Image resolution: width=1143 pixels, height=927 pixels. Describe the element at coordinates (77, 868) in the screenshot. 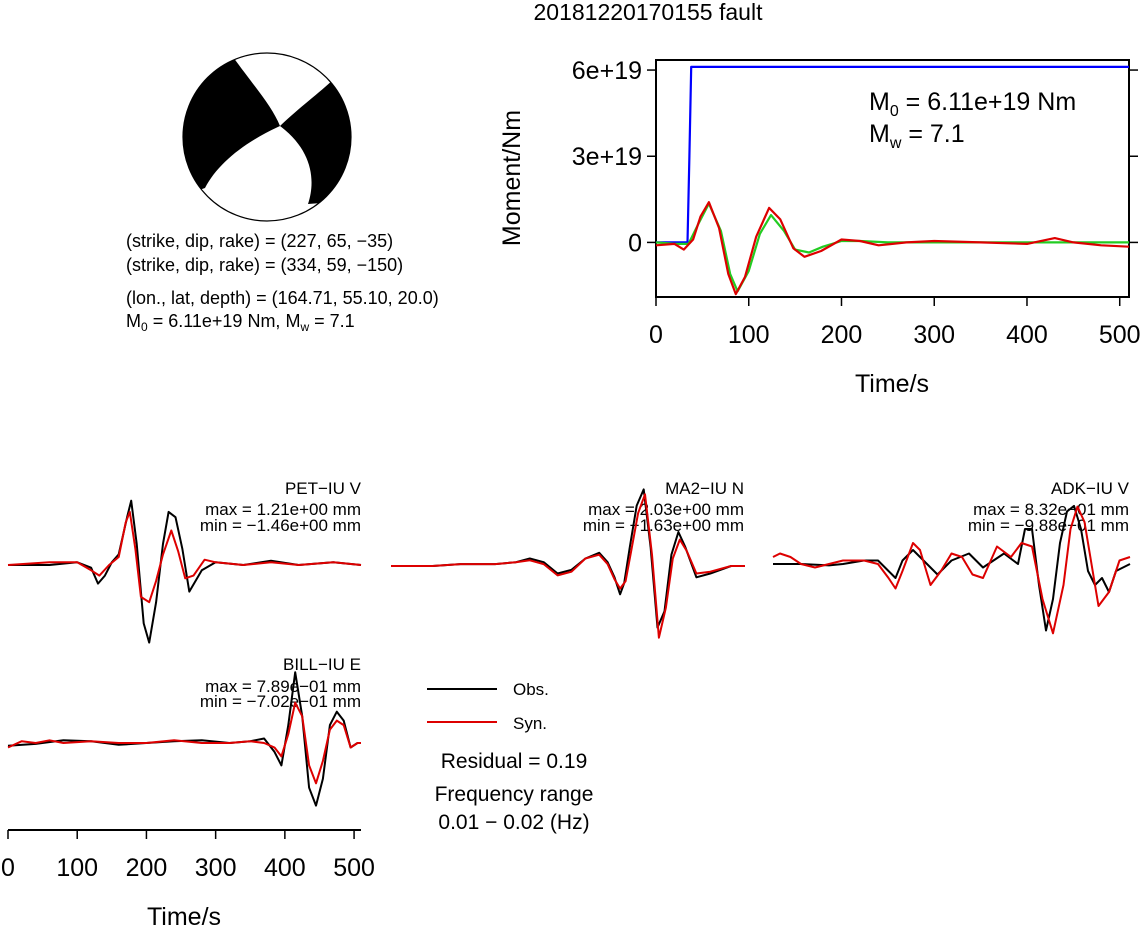

I see `bill-xtick-label-100: 100` at that location.